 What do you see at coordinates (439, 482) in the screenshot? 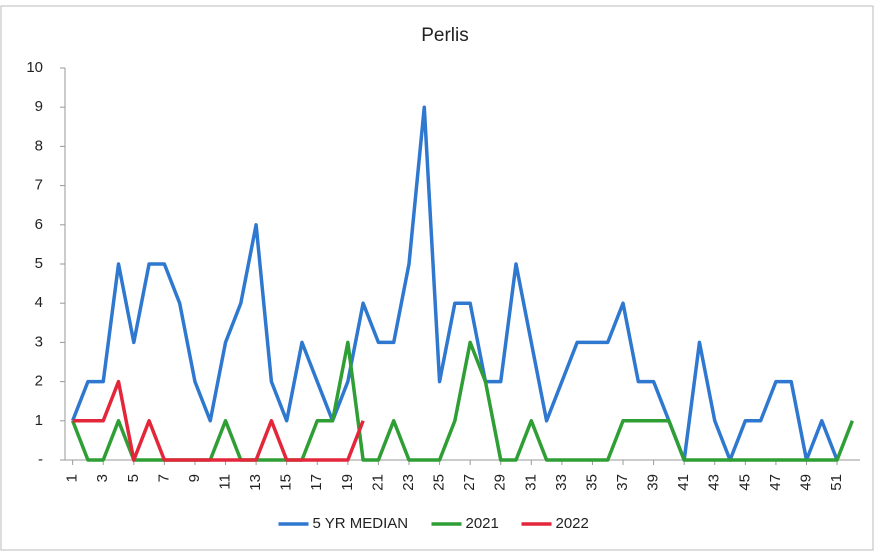
I see `x-tick-label: 25` at bounding box center [439, 482].